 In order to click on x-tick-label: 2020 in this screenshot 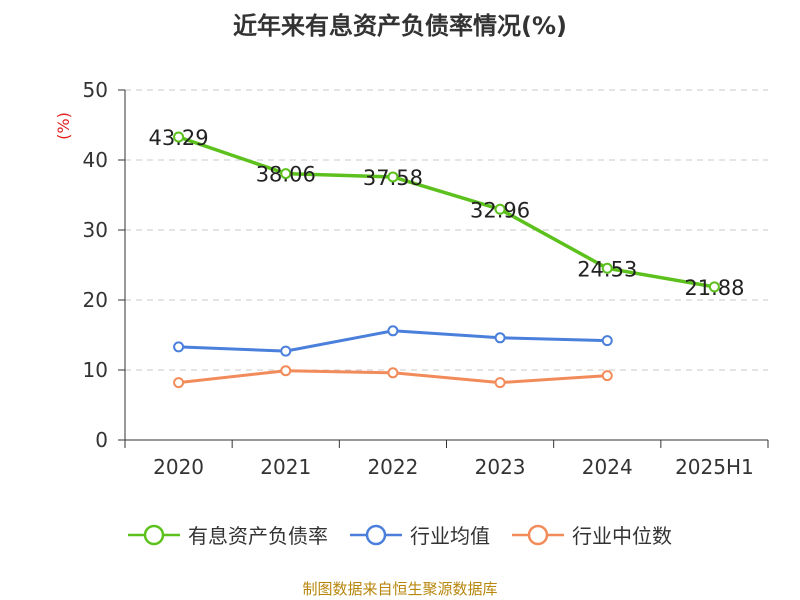, I will do `click(178, 467)`.